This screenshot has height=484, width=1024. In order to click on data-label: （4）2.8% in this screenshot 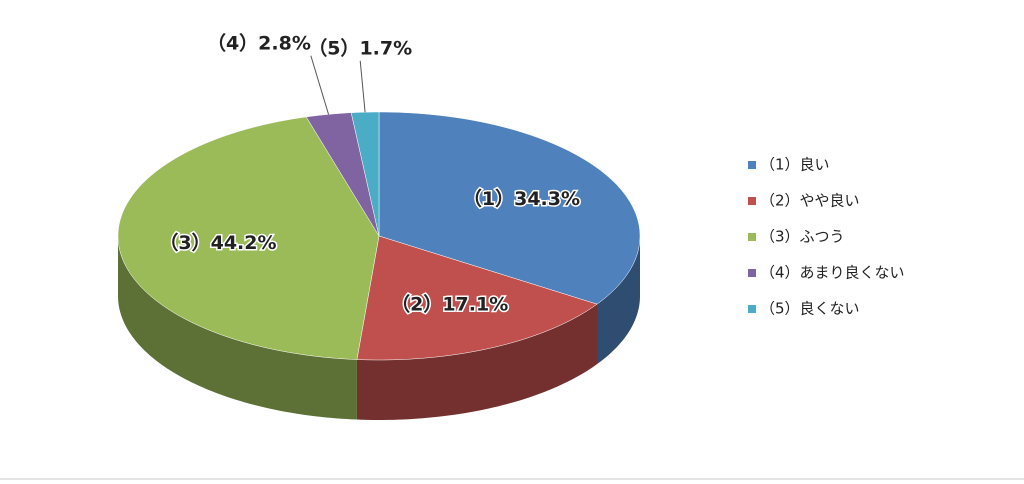, I will do `click(259, 42)`.